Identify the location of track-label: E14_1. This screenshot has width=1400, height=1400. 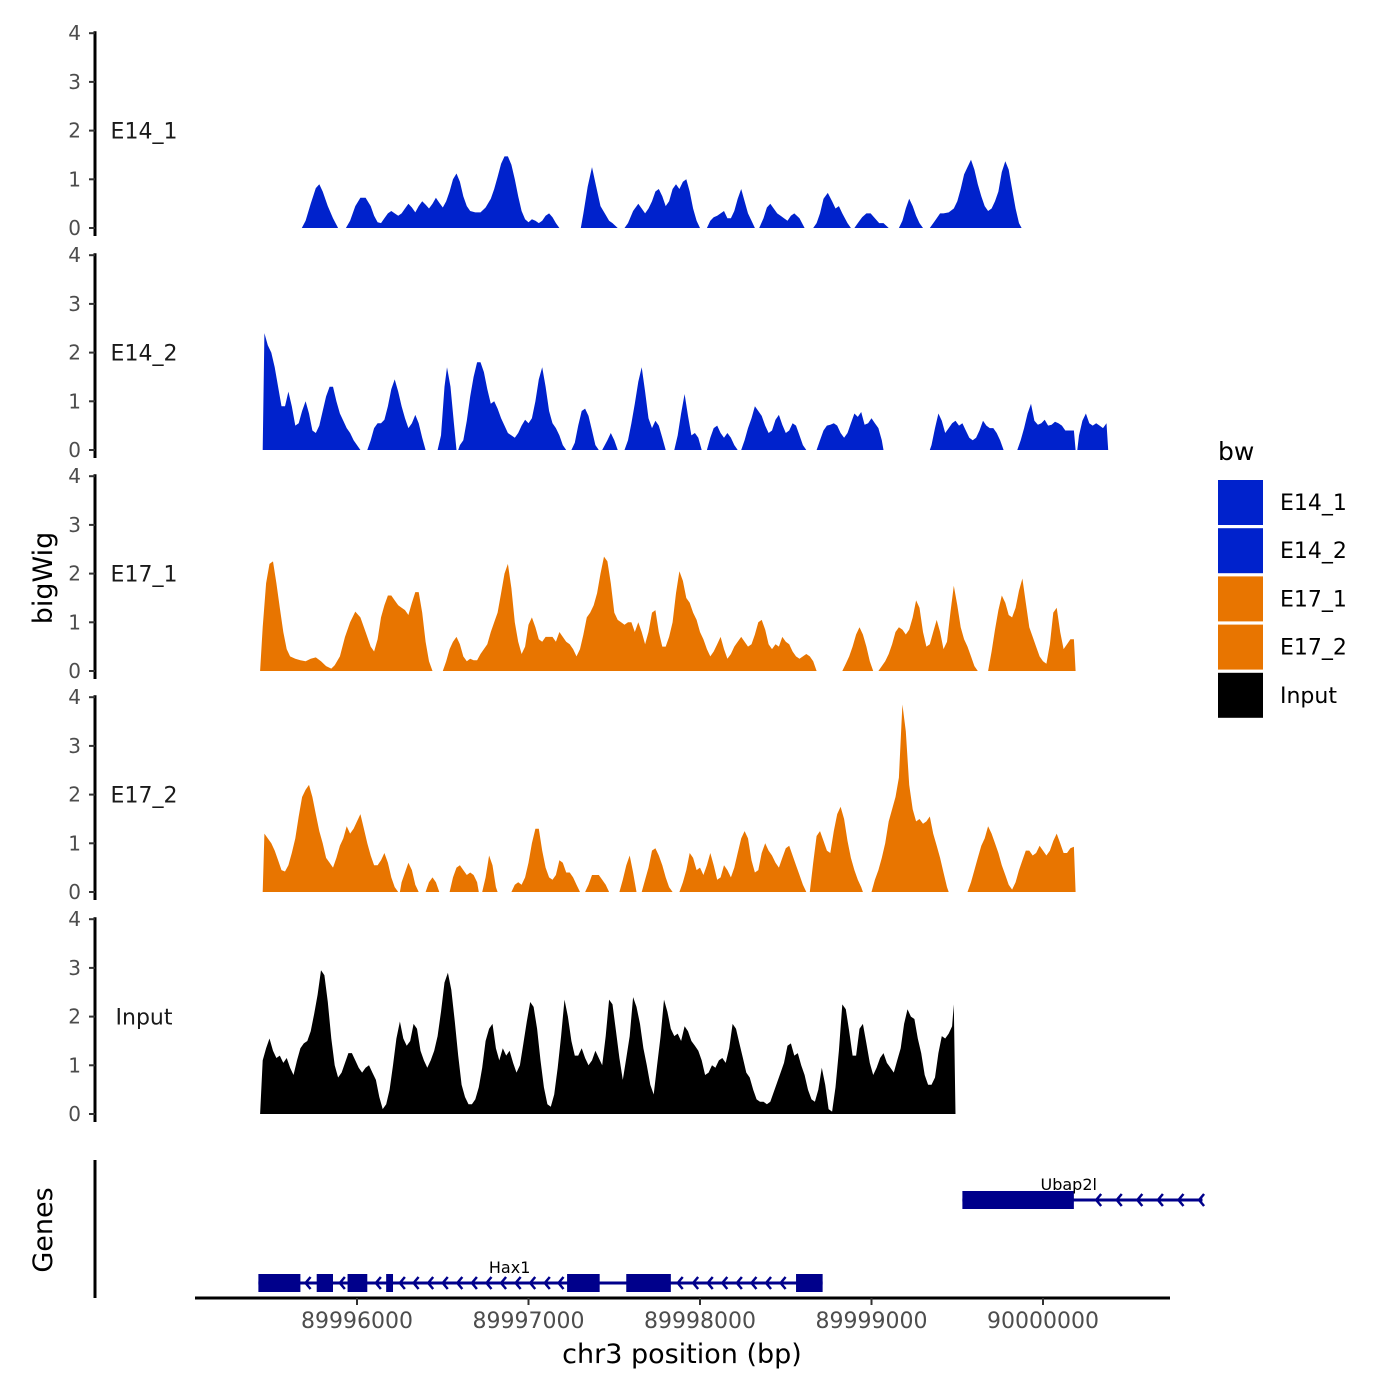
(144, 132).